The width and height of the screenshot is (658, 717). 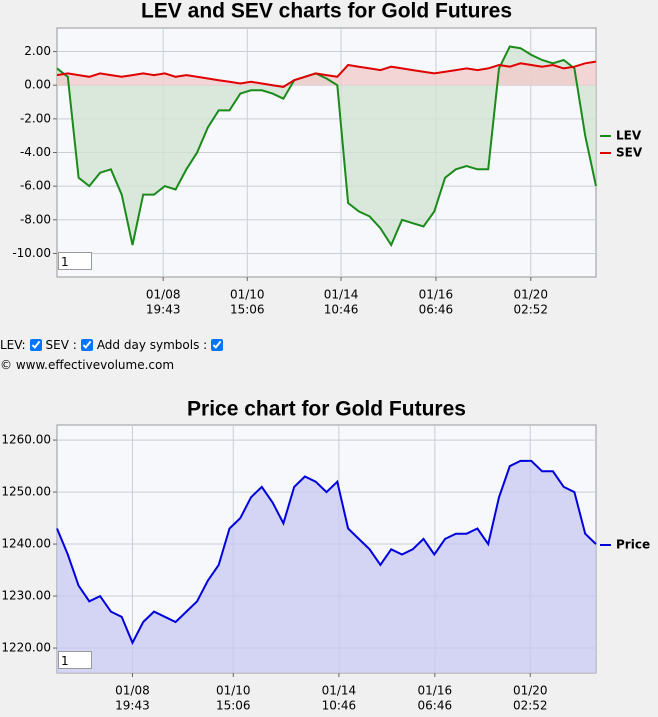 What do you see at coordinates (629, 136) in the screenshot?
I see `legend-label: LEV` at bounding box center [629, 136].